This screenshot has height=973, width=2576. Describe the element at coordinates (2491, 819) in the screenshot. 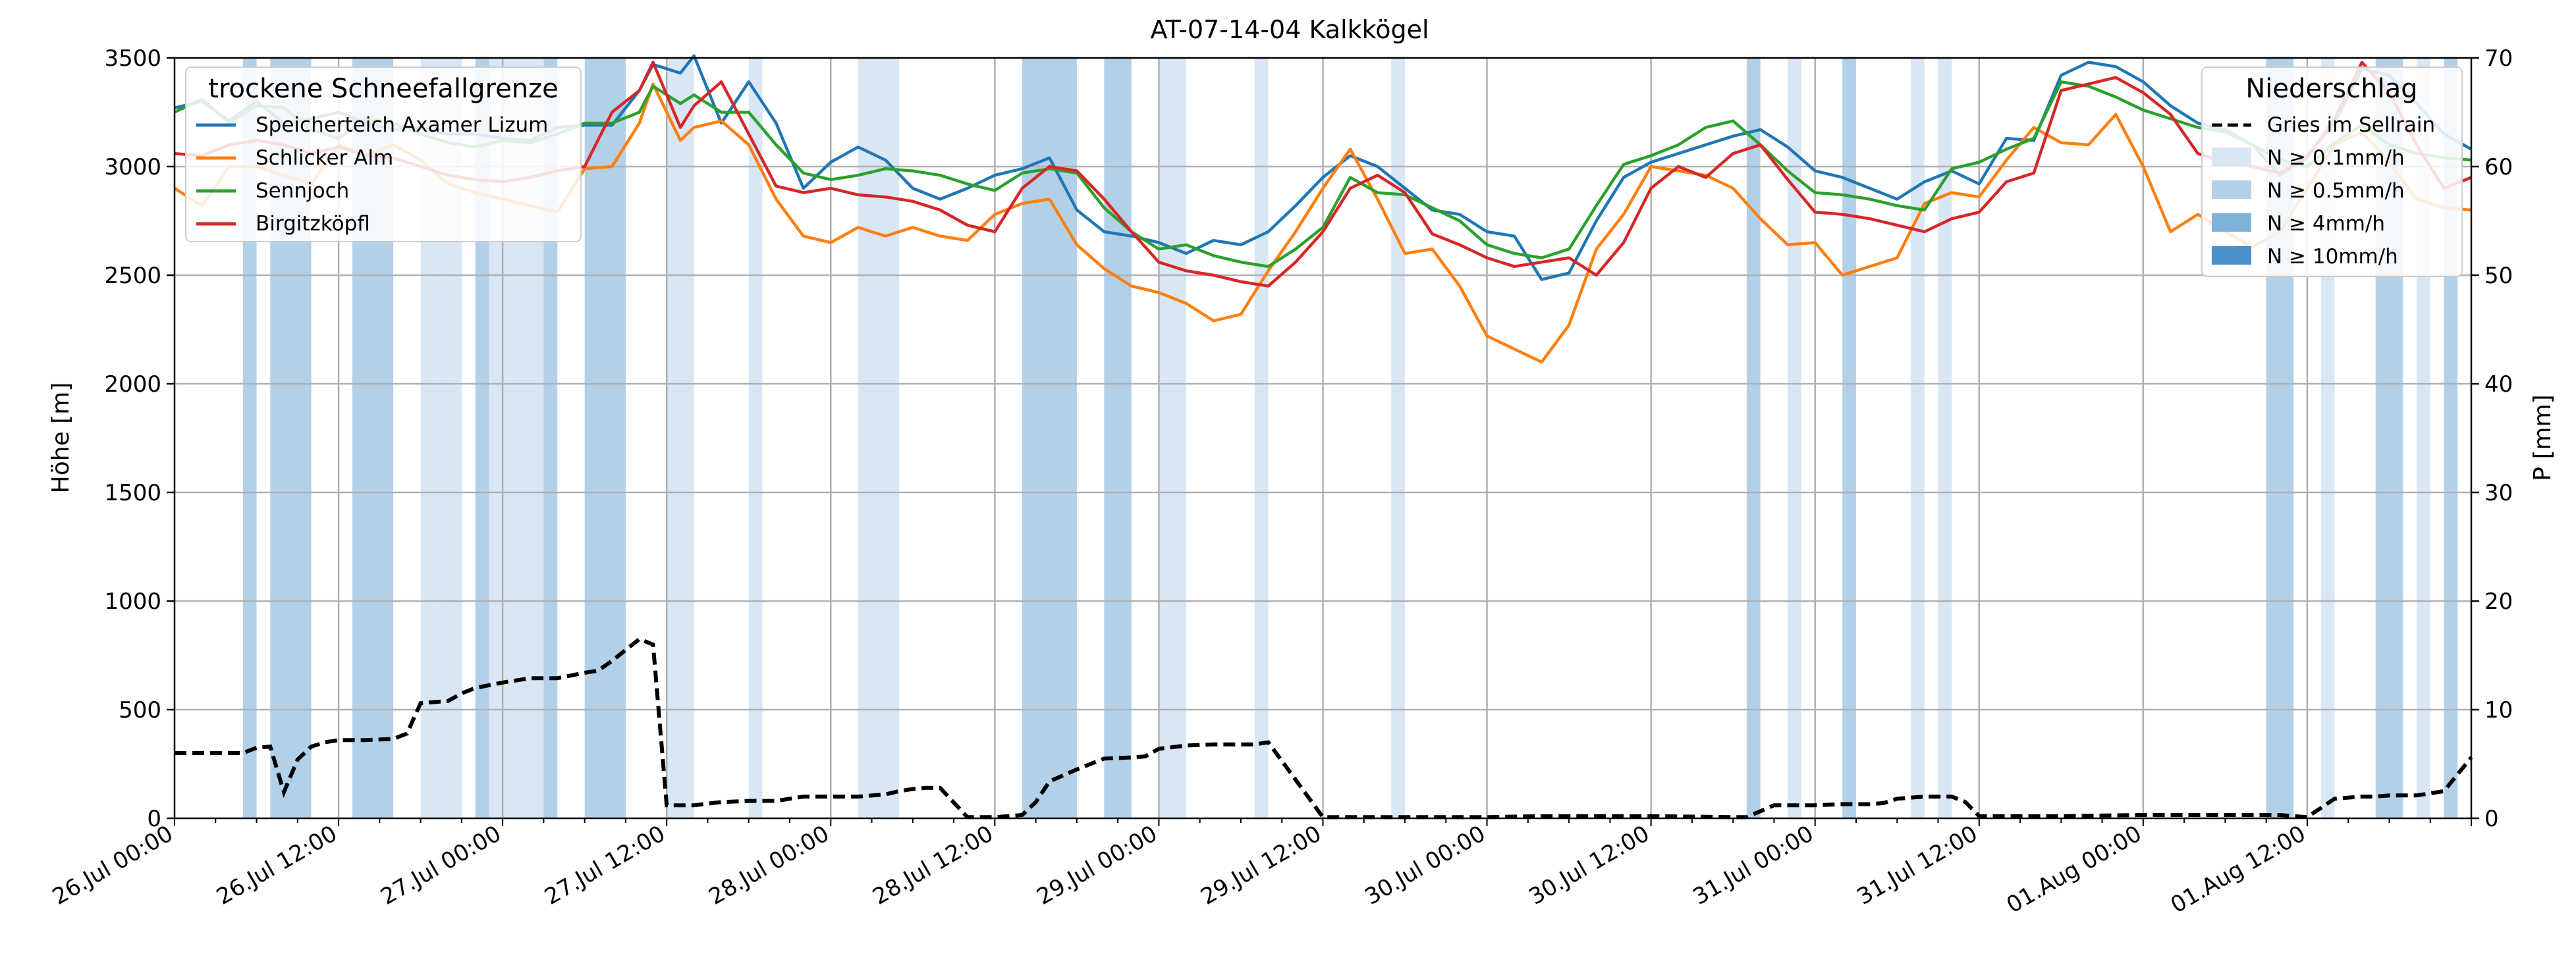

I see `y-tick-label-right-0: 0` at that location.